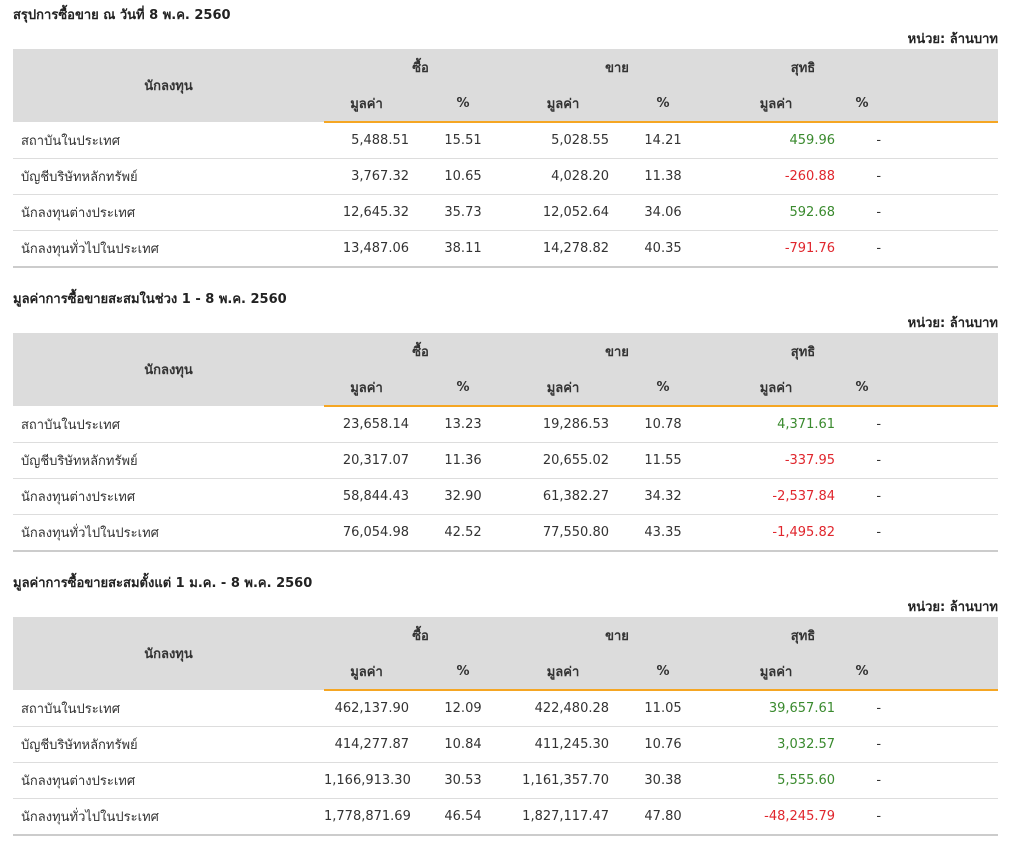  I want to click on sell-value: 1,827,117.47, so click(563, 817).